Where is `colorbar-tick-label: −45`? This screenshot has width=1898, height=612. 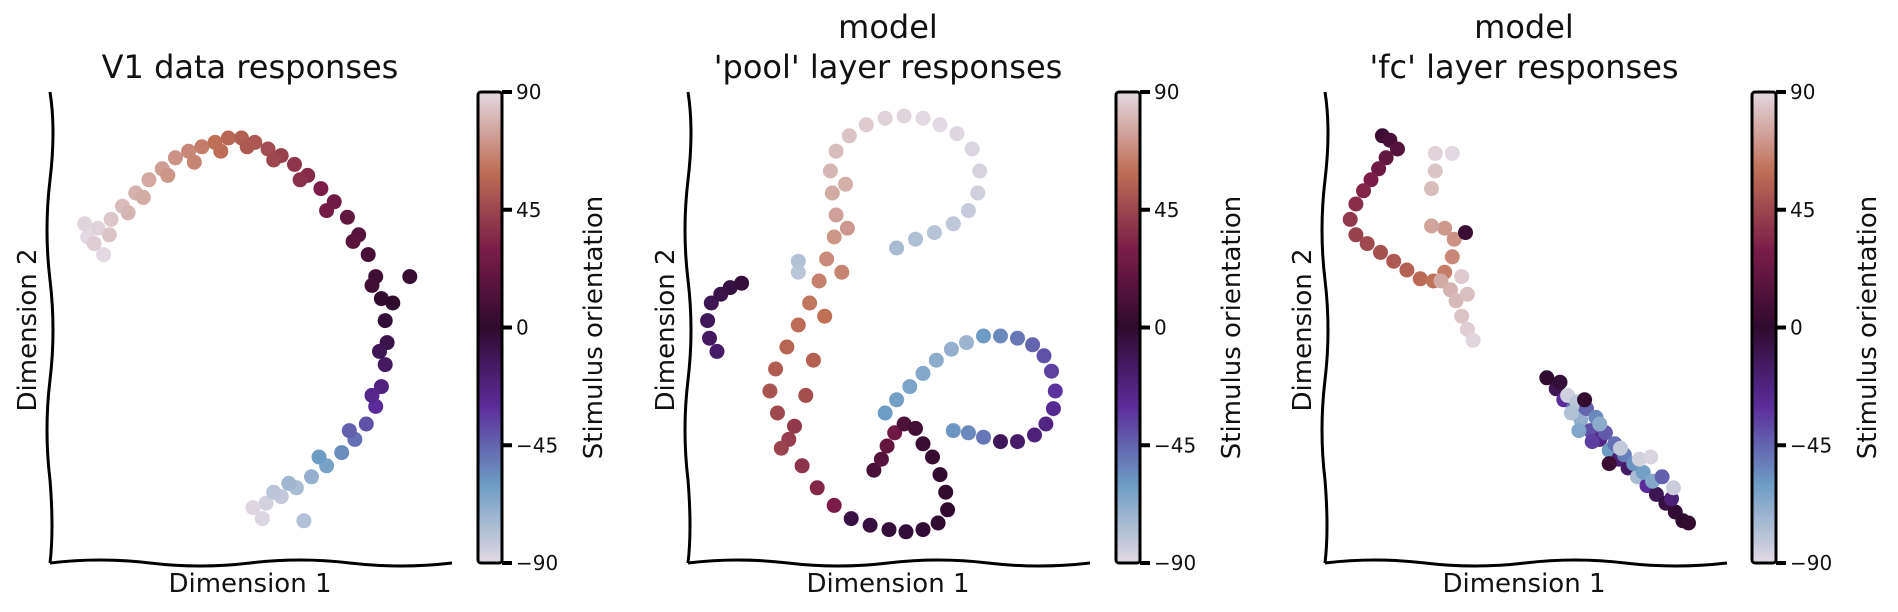 colorbar-tick-label: −45 is located at coordinates (537, 445).